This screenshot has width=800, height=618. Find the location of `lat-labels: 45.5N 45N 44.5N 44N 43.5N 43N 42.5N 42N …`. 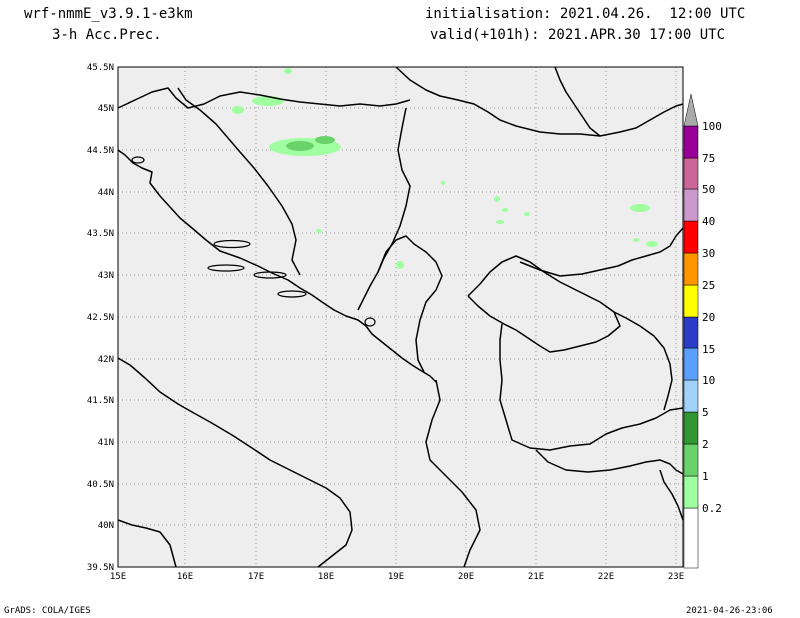

lat-labels: 45.5N 45N 44.5N 44N 43.5N 43N 42.5N 42N … is located at coordinates (100, 318).